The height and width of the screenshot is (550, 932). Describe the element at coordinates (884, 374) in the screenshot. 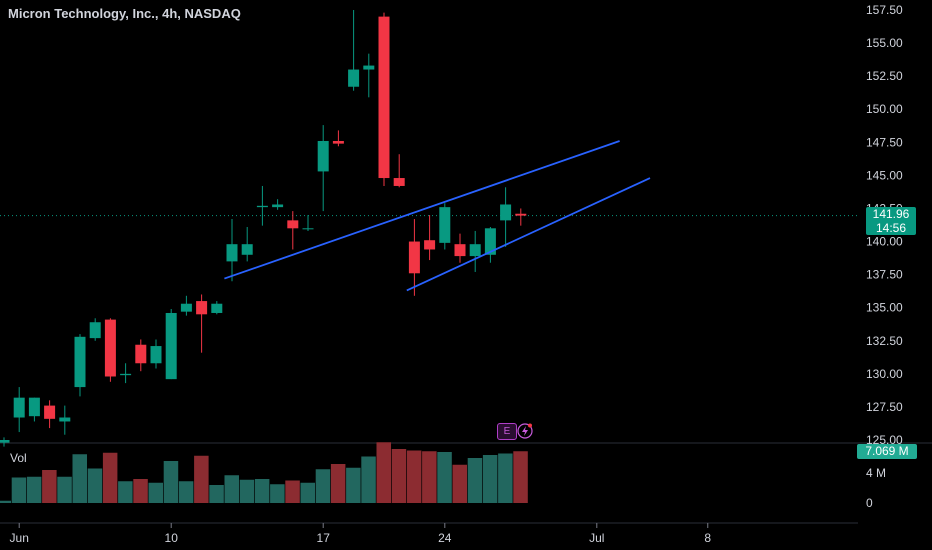

I see `y-axis-tick-label: 130.00` at that location.